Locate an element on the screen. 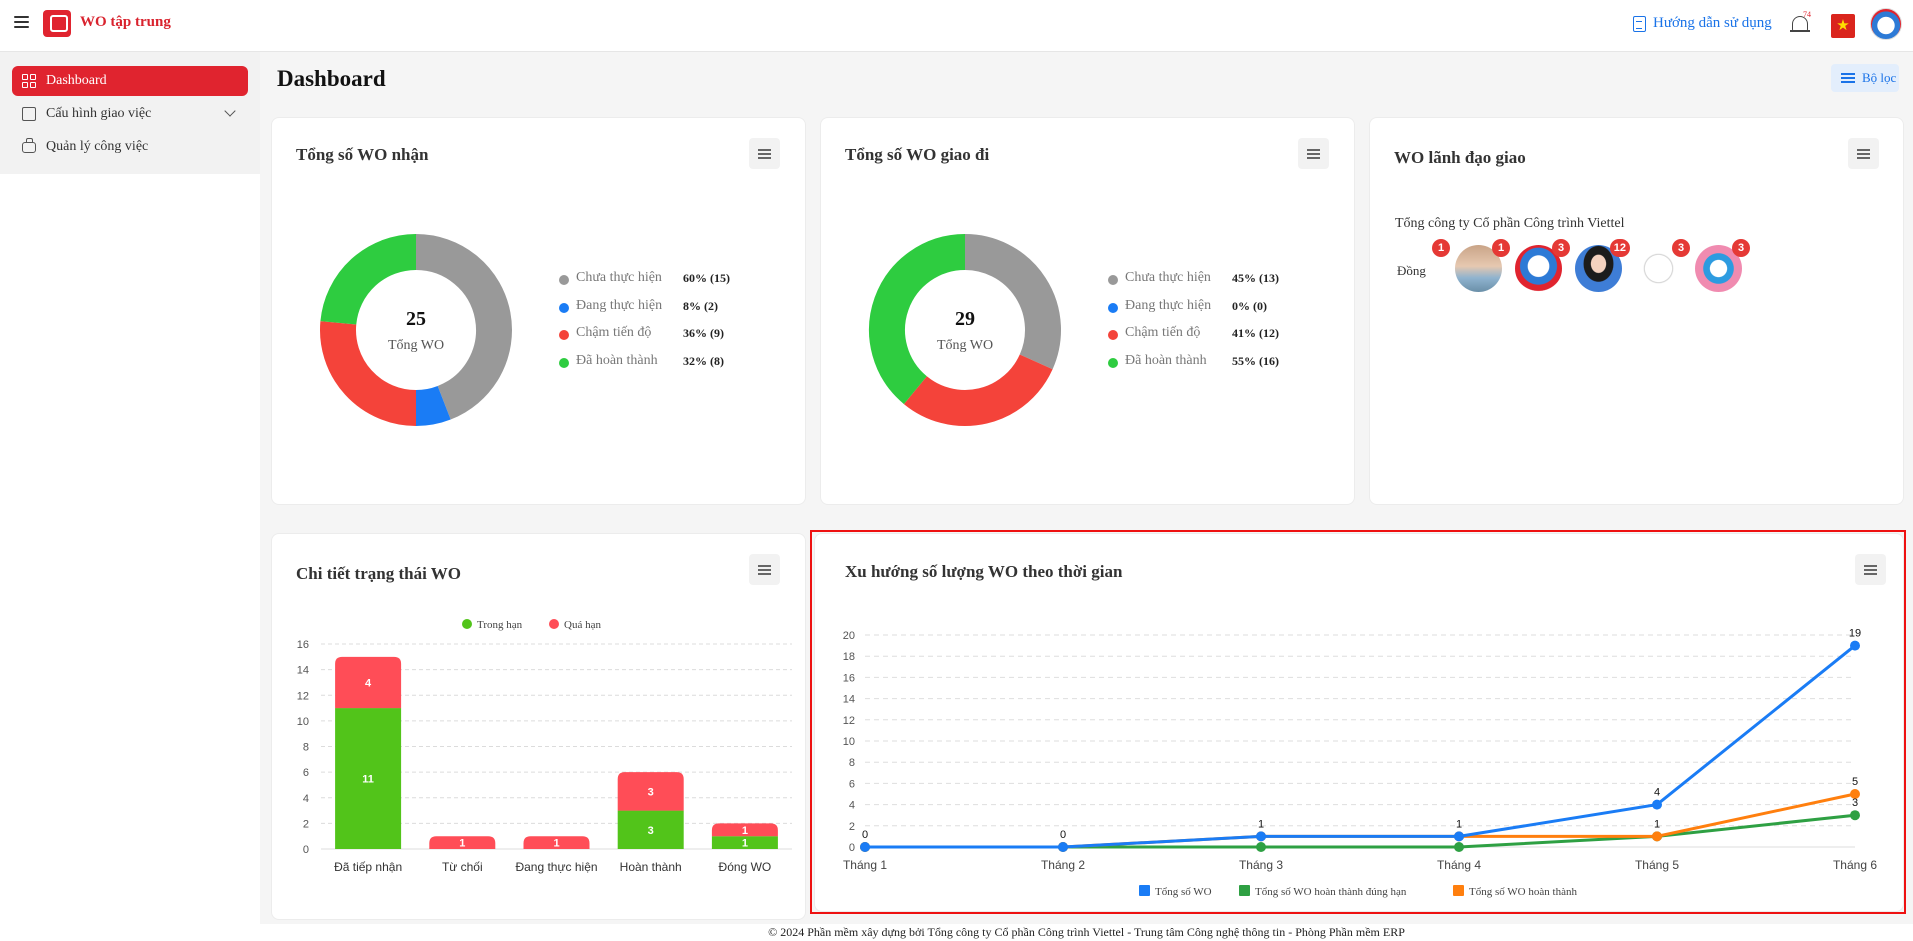 The image size is (1913, 941). filter-button: Bộ lọc is located at coordinates (1865, 78).